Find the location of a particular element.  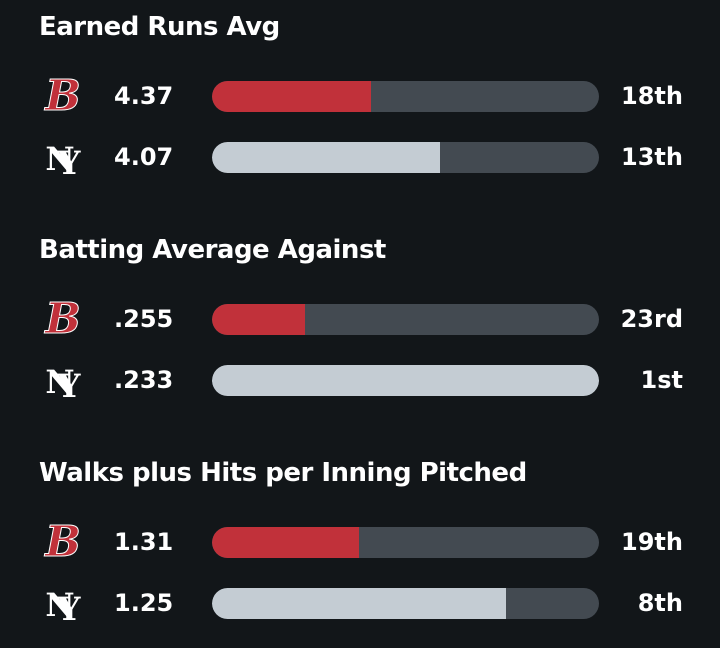

section-title: Batting Average Against is located at coordinates (212, 250).